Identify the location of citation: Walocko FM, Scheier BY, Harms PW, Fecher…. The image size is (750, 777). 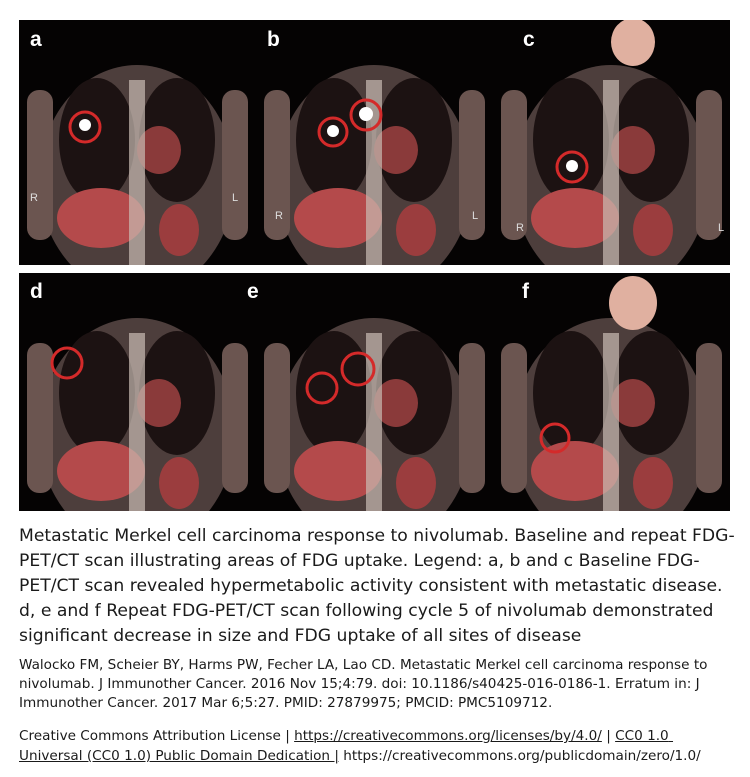
(363, 684).